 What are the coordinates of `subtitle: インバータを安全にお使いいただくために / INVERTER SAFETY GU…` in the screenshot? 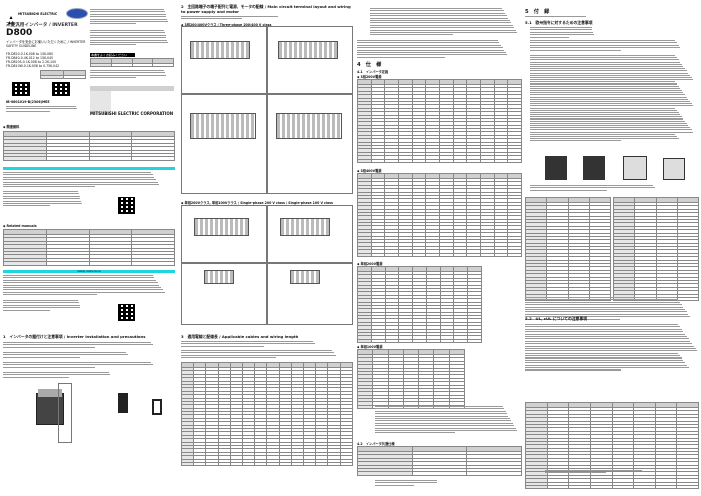 It's located at (46, 44).